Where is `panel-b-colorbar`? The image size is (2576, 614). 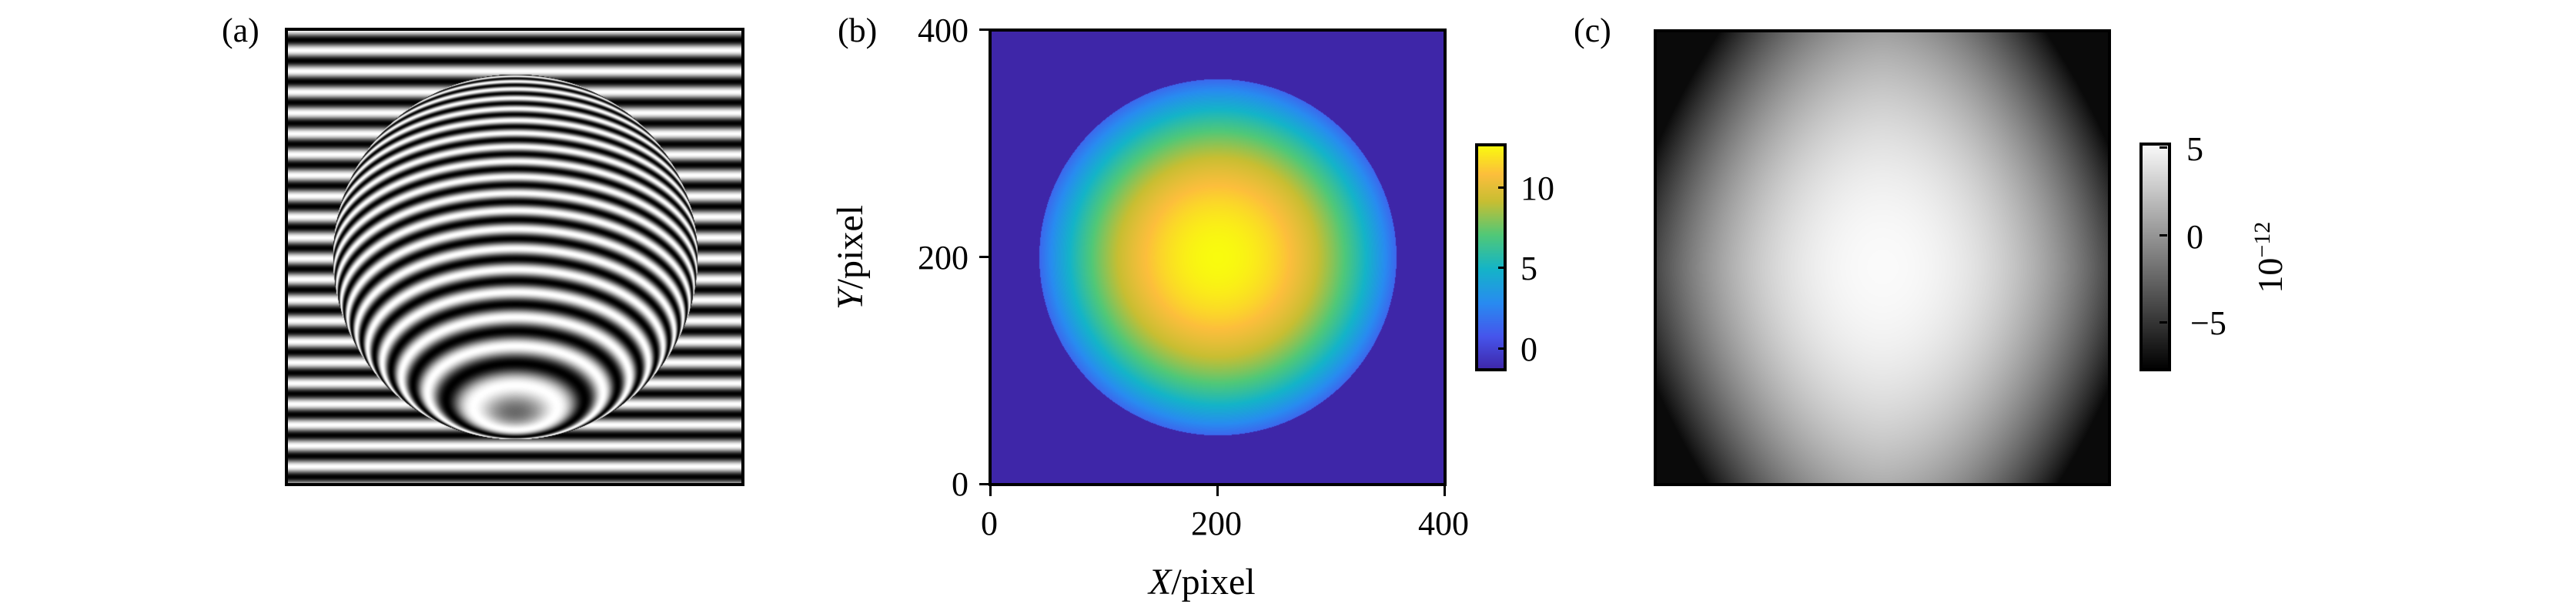
panel-b-colorbar is located at coordinates (1491, 257).